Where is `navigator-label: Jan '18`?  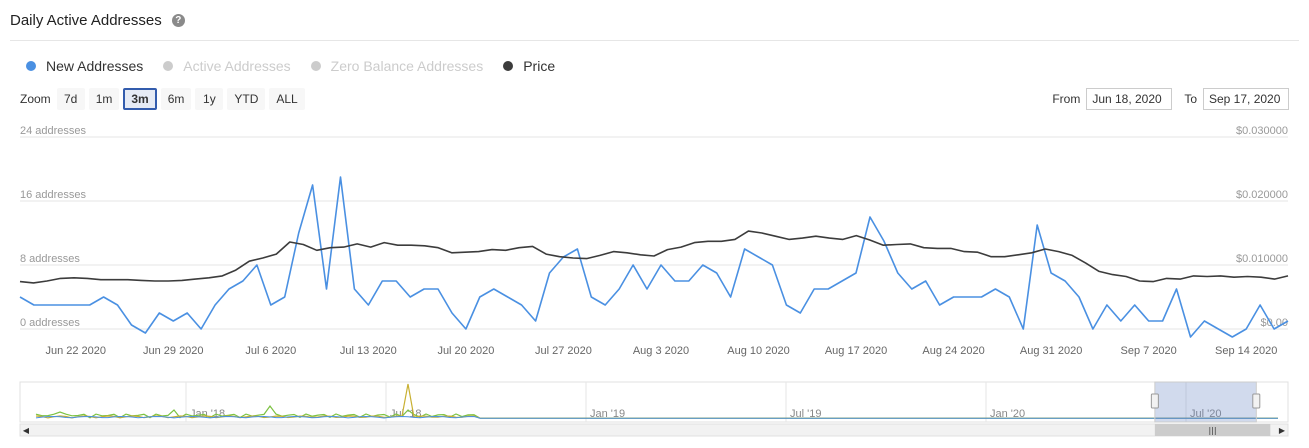
navigator-label: Jan '18 is located at coordinates (207, 414).